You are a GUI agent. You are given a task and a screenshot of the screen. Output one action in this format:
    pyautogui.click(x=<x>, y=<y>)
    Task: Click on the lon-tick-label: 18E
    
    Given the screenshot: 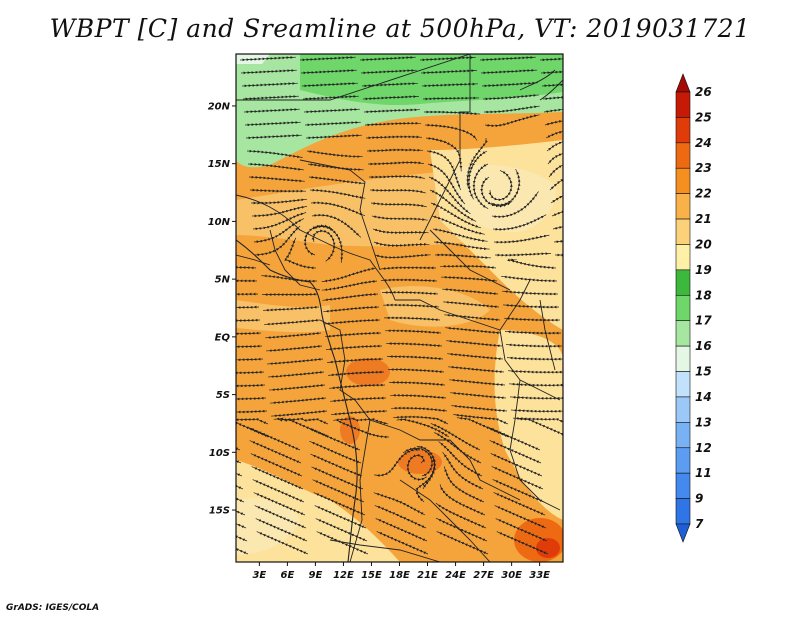 What is the action you would take?
    pyautogui.click(x=399, y=575)
    